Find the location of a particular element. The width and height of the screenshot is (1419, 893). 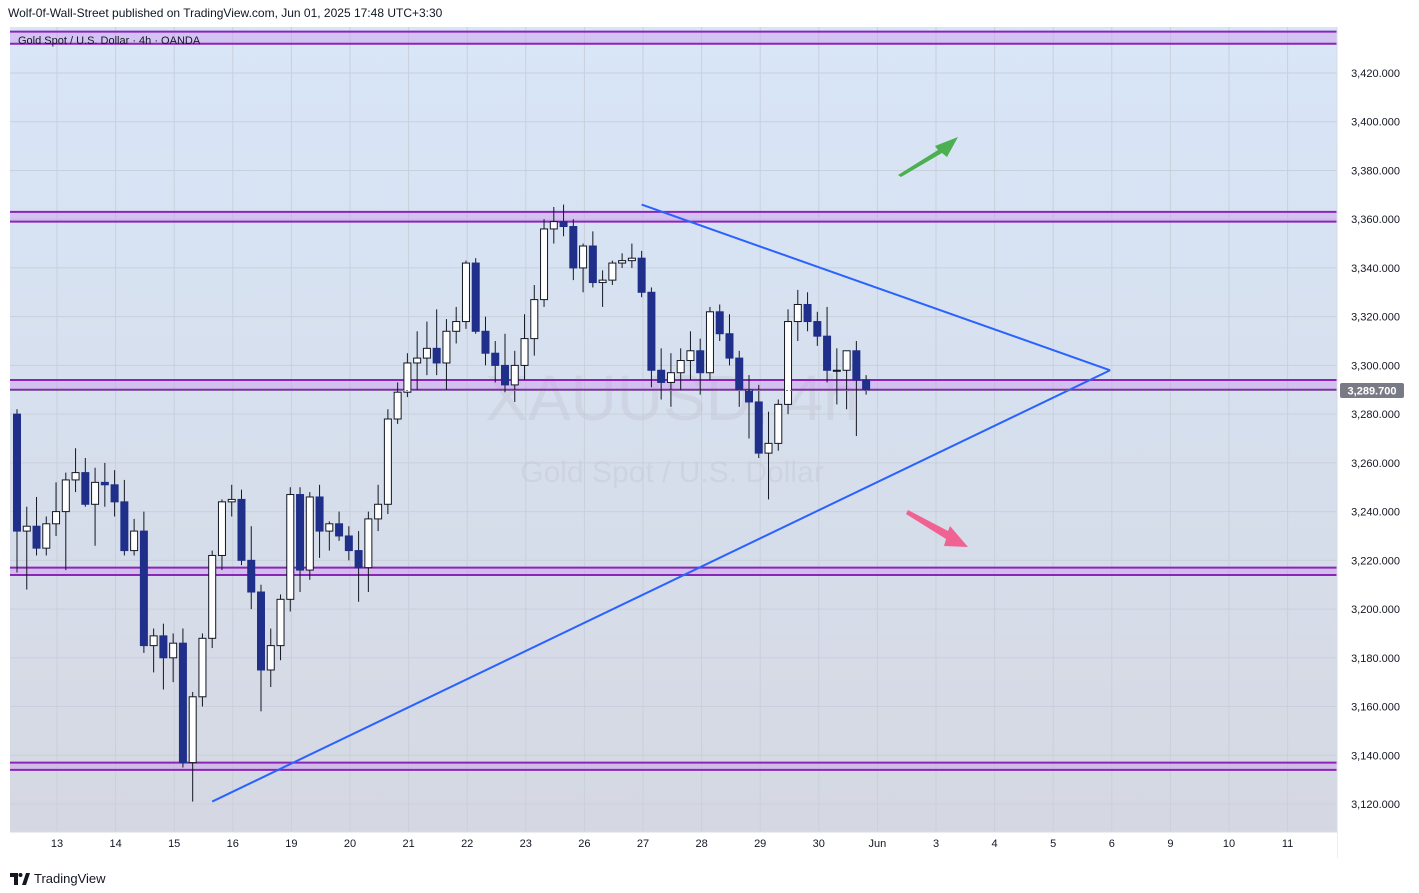

series-legend: Gold Spot / U.S. Dollar · 4h · OANDA is located at coordinates (109, 41).